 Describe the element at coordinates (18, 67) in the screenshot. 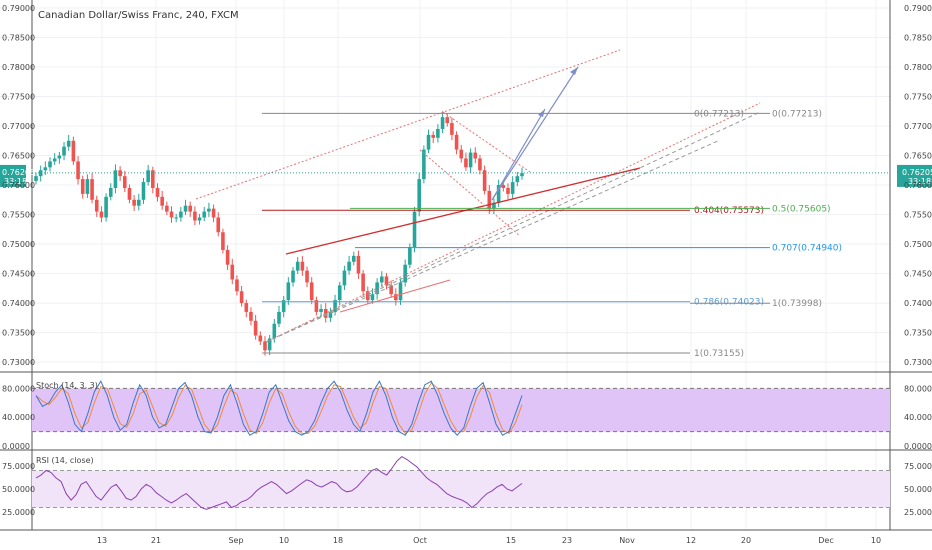

I see `price-tick-left: 0.78000` at that location.